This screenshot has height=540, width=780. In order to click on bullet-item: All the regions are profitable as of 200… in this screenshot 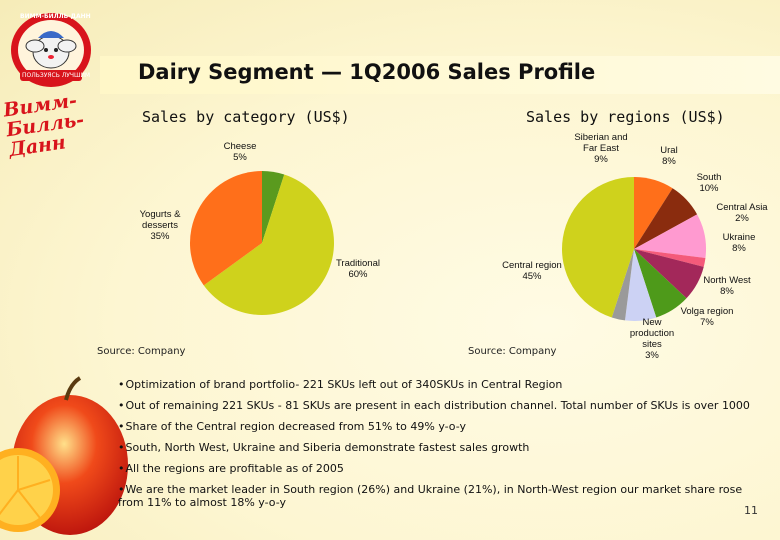, I will do `click(443, 468)`.